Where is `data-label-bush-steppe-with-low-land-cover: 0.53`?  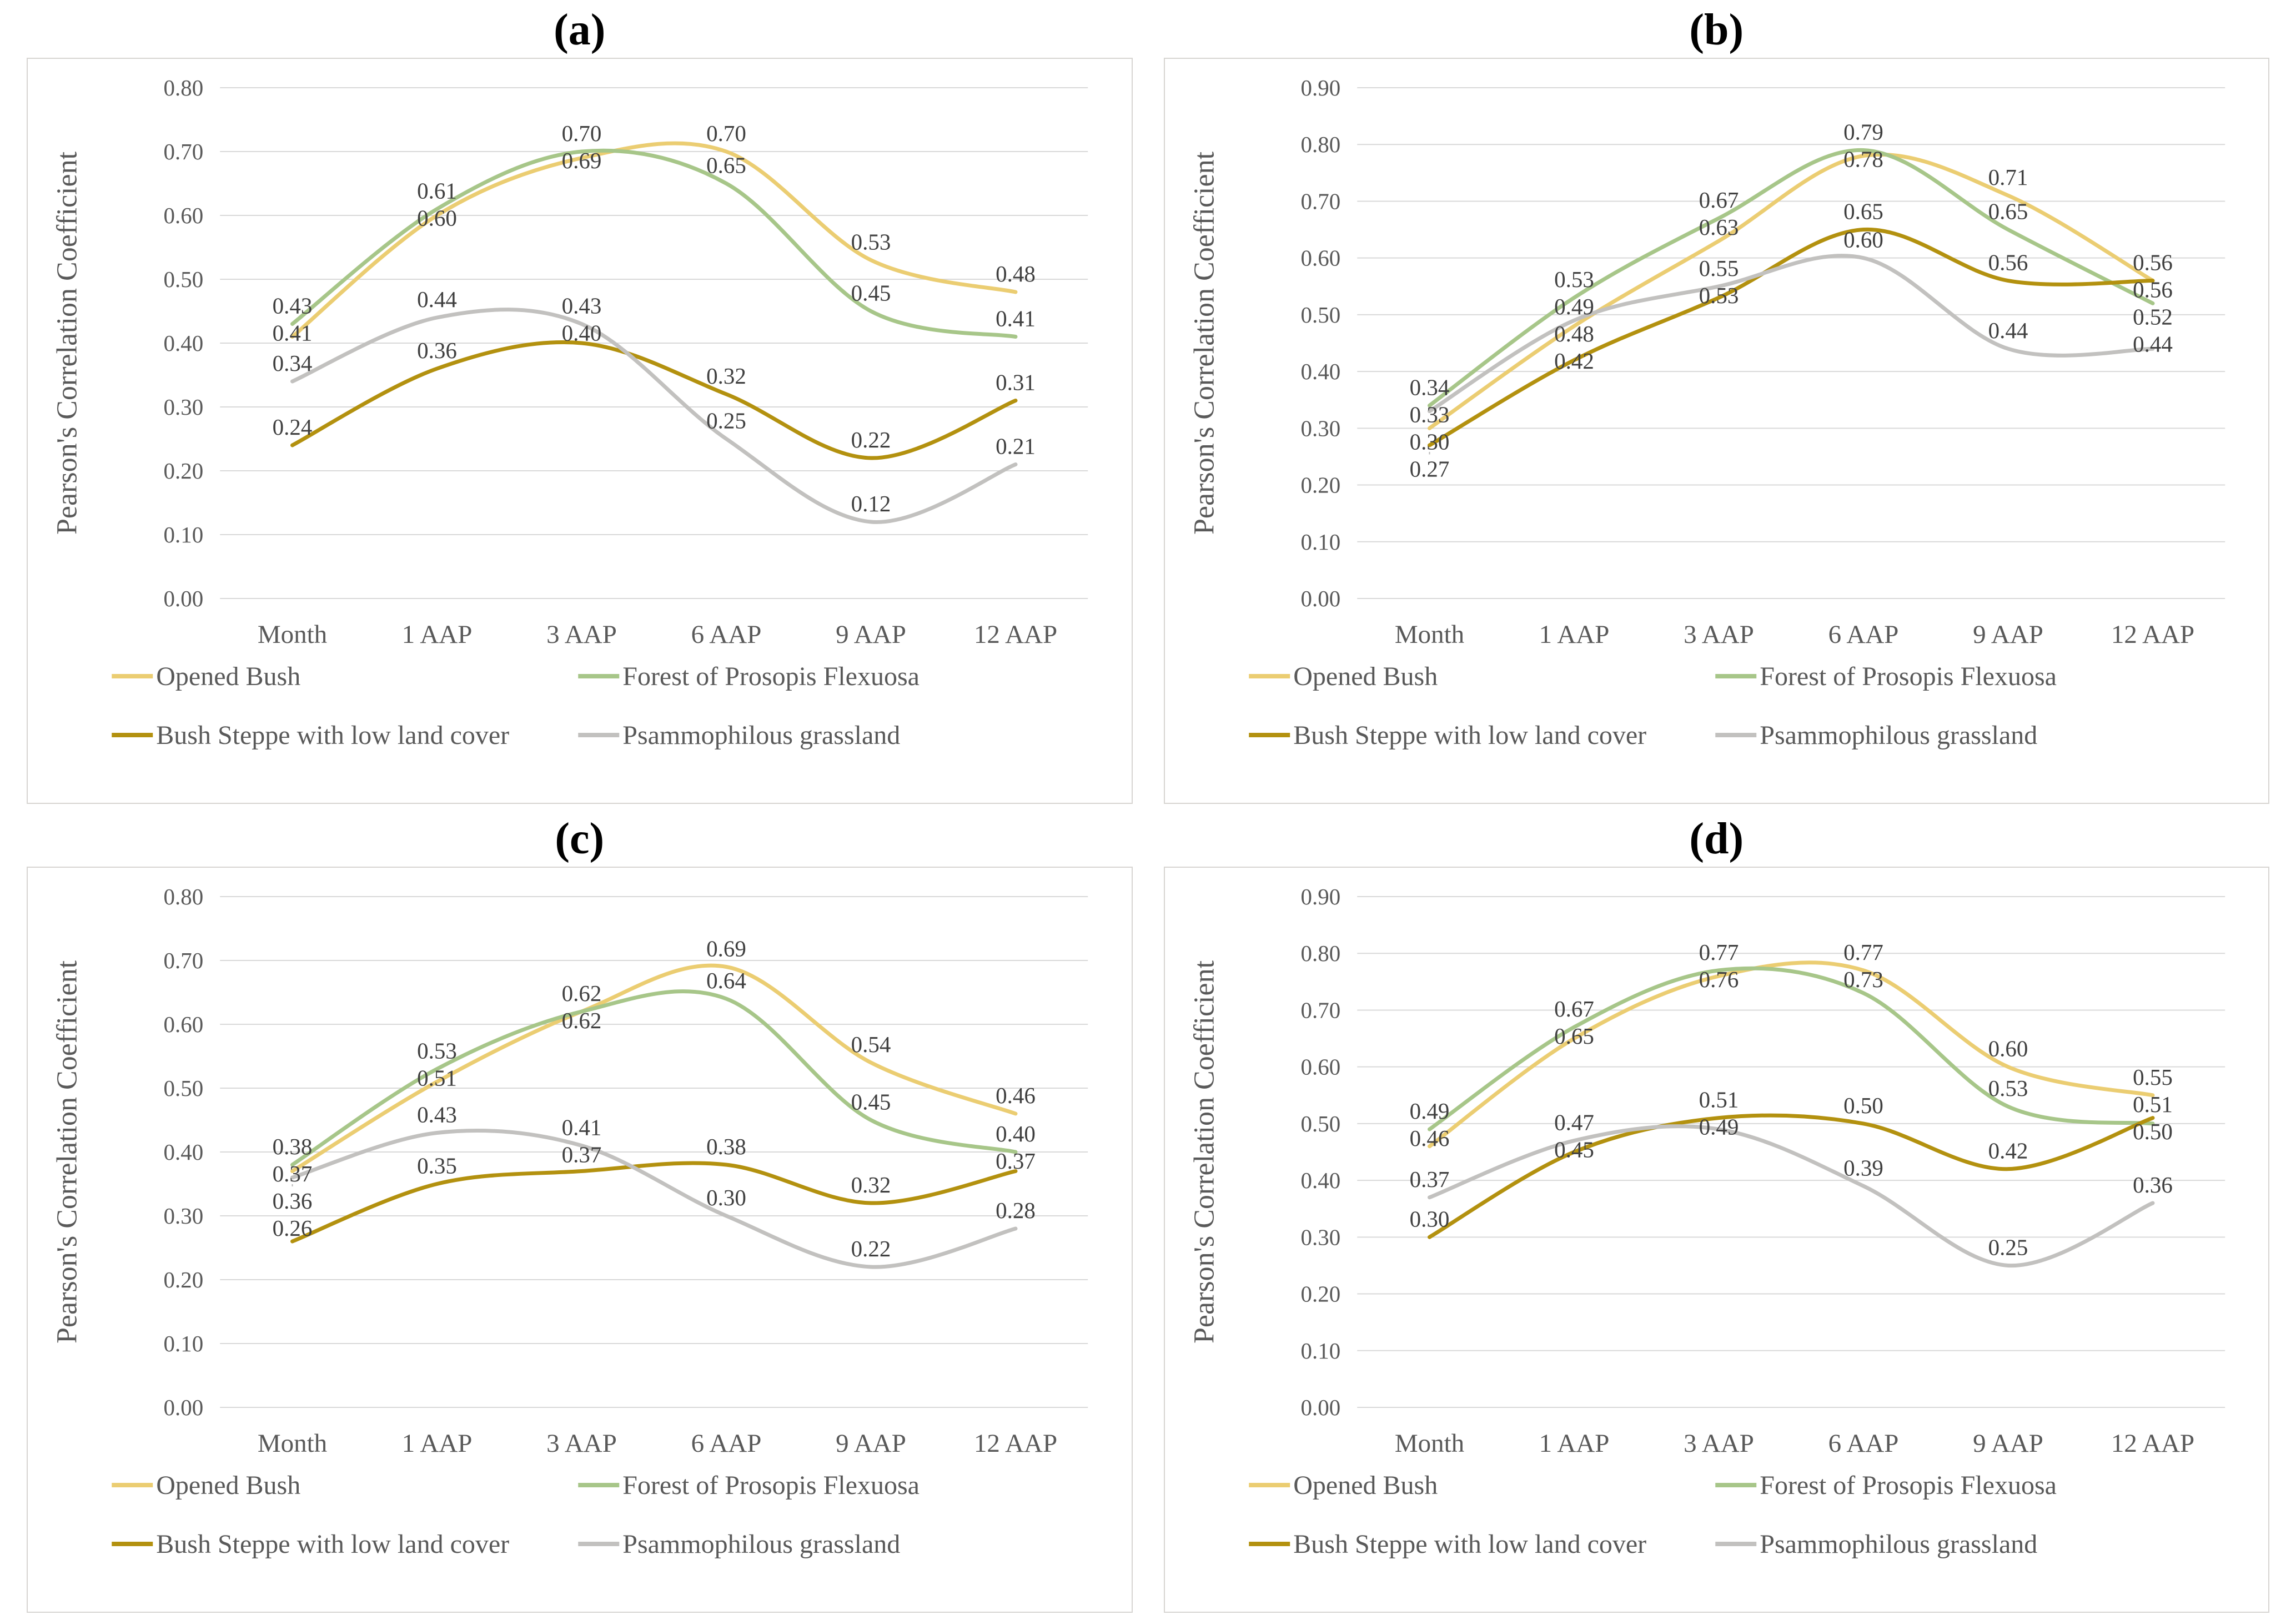
data-label-bush-steppe-with-low-land-cover: 0.53 is located at coordinates (1719, 295).